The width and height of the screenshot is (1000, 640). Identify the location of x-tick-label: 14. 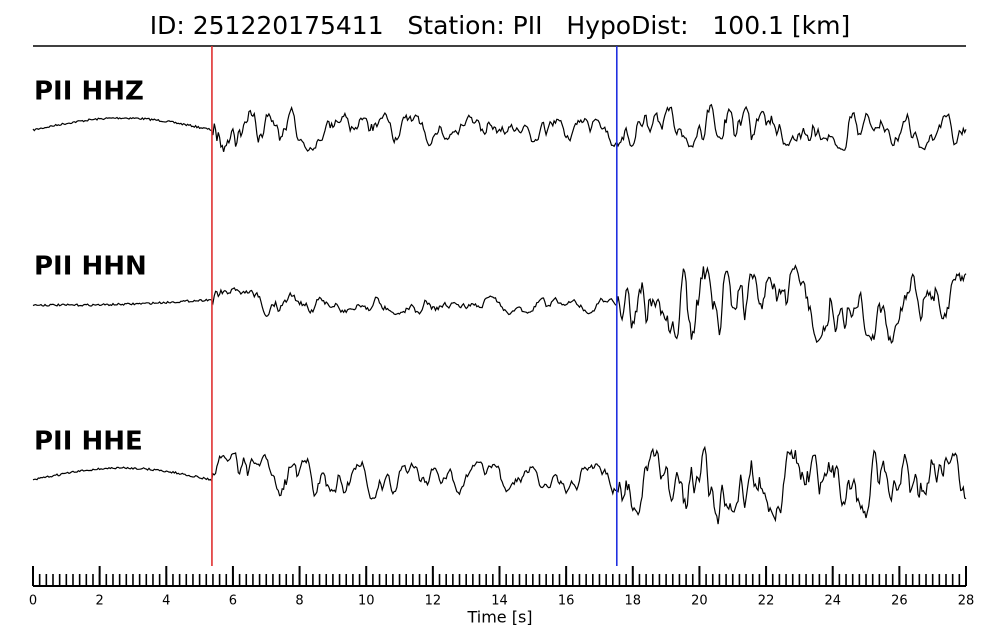
(499, 601).